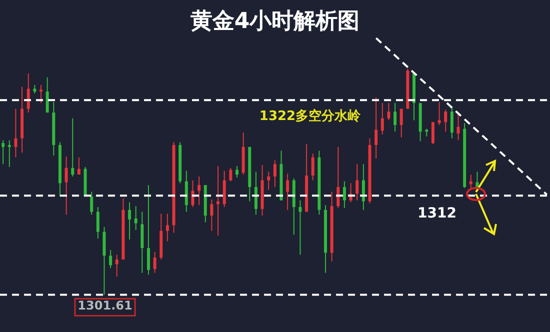 This screenshot has width=550, height=332. I want to click on ref-line-label: 1322多空分水岭, so click(310, 116).